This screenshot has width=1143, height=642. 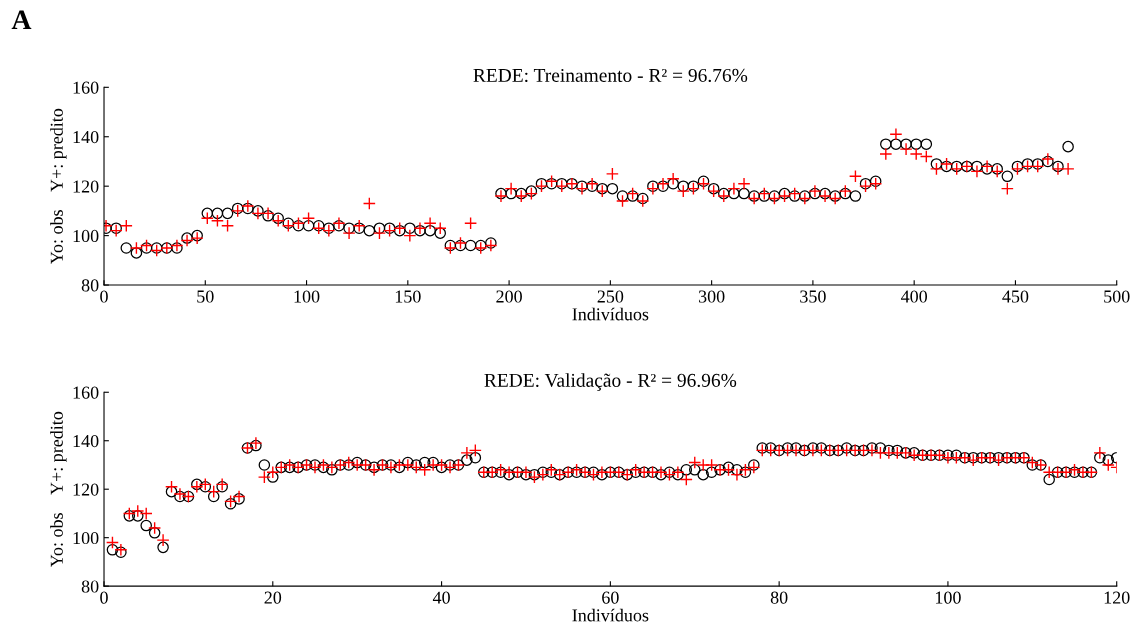 I want to click on x-tick-label: 200, so click(x=509, y=296).